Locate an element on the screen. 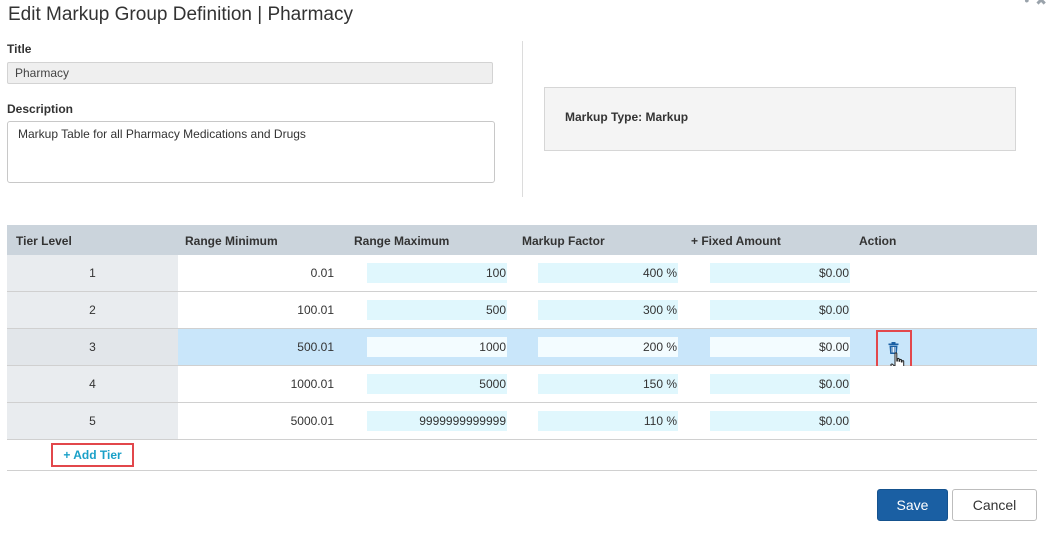 The width and height of the screenshot is (1059, 536). pin-icon: • is located at coordinates (1030, 4).